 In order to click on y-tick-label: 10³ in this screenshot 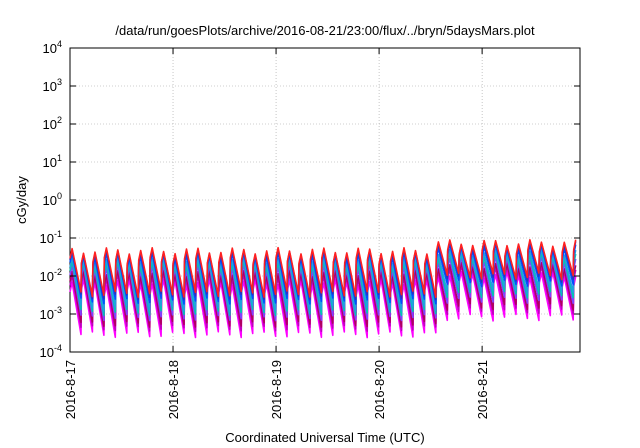, I will do `click(52, 85)`.